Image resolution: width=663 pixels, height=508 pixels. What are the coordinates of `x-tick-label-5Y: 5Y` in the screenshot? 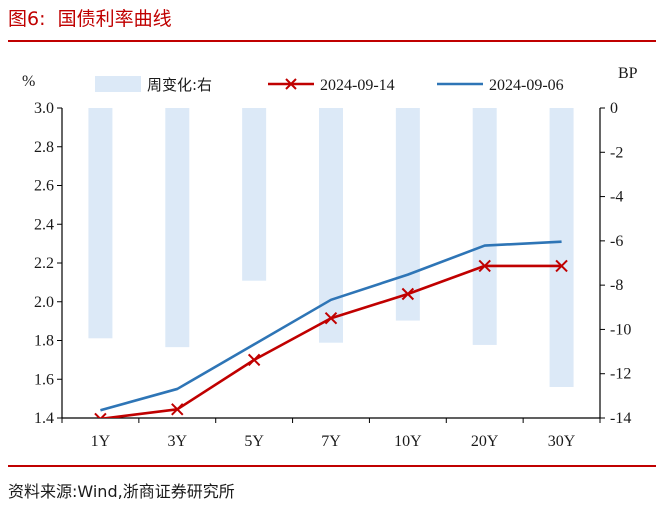 It's located at (254, 441).